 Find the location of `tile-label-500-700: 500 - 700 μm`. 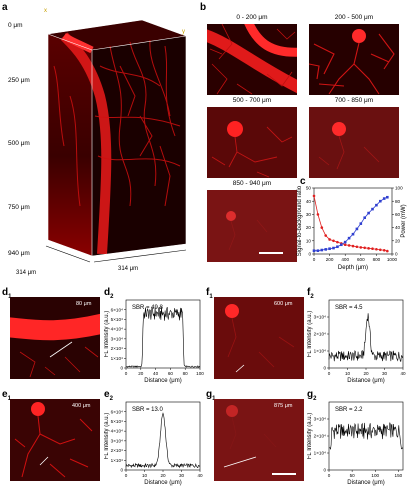

tile-label-500-700: 500 - 700 μm is located at coordinates (252, 102).